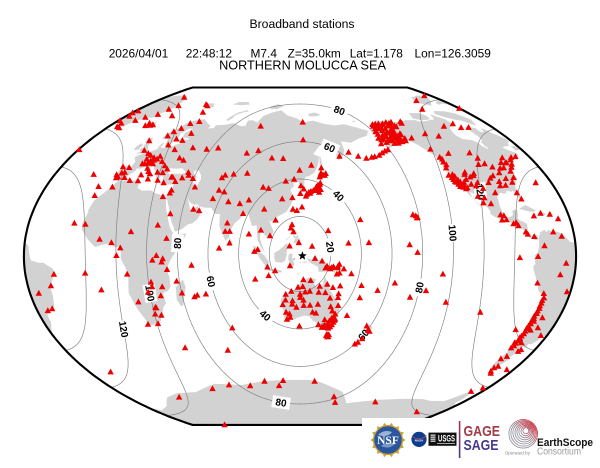 Image resolution: width=600 pixels, height=468 pixels. Describe the element at coordinates (446, 438) in the screenshot. I see `svg-text: USGS` at that location.